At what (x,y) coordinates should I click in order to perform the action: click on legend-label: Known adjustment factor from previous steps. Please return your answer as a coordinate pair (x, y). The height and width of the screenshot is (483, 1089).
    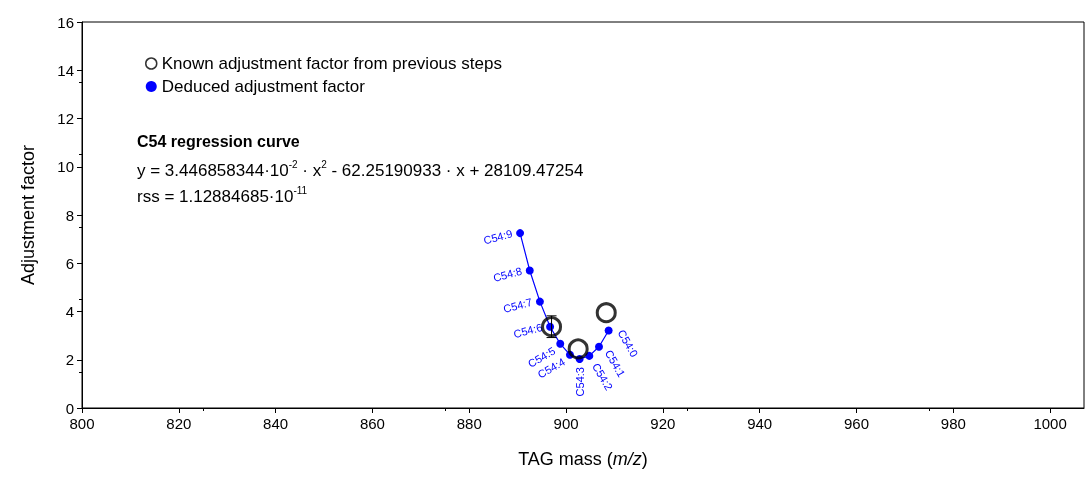
    Looking at the image, I should click on (331, 63).